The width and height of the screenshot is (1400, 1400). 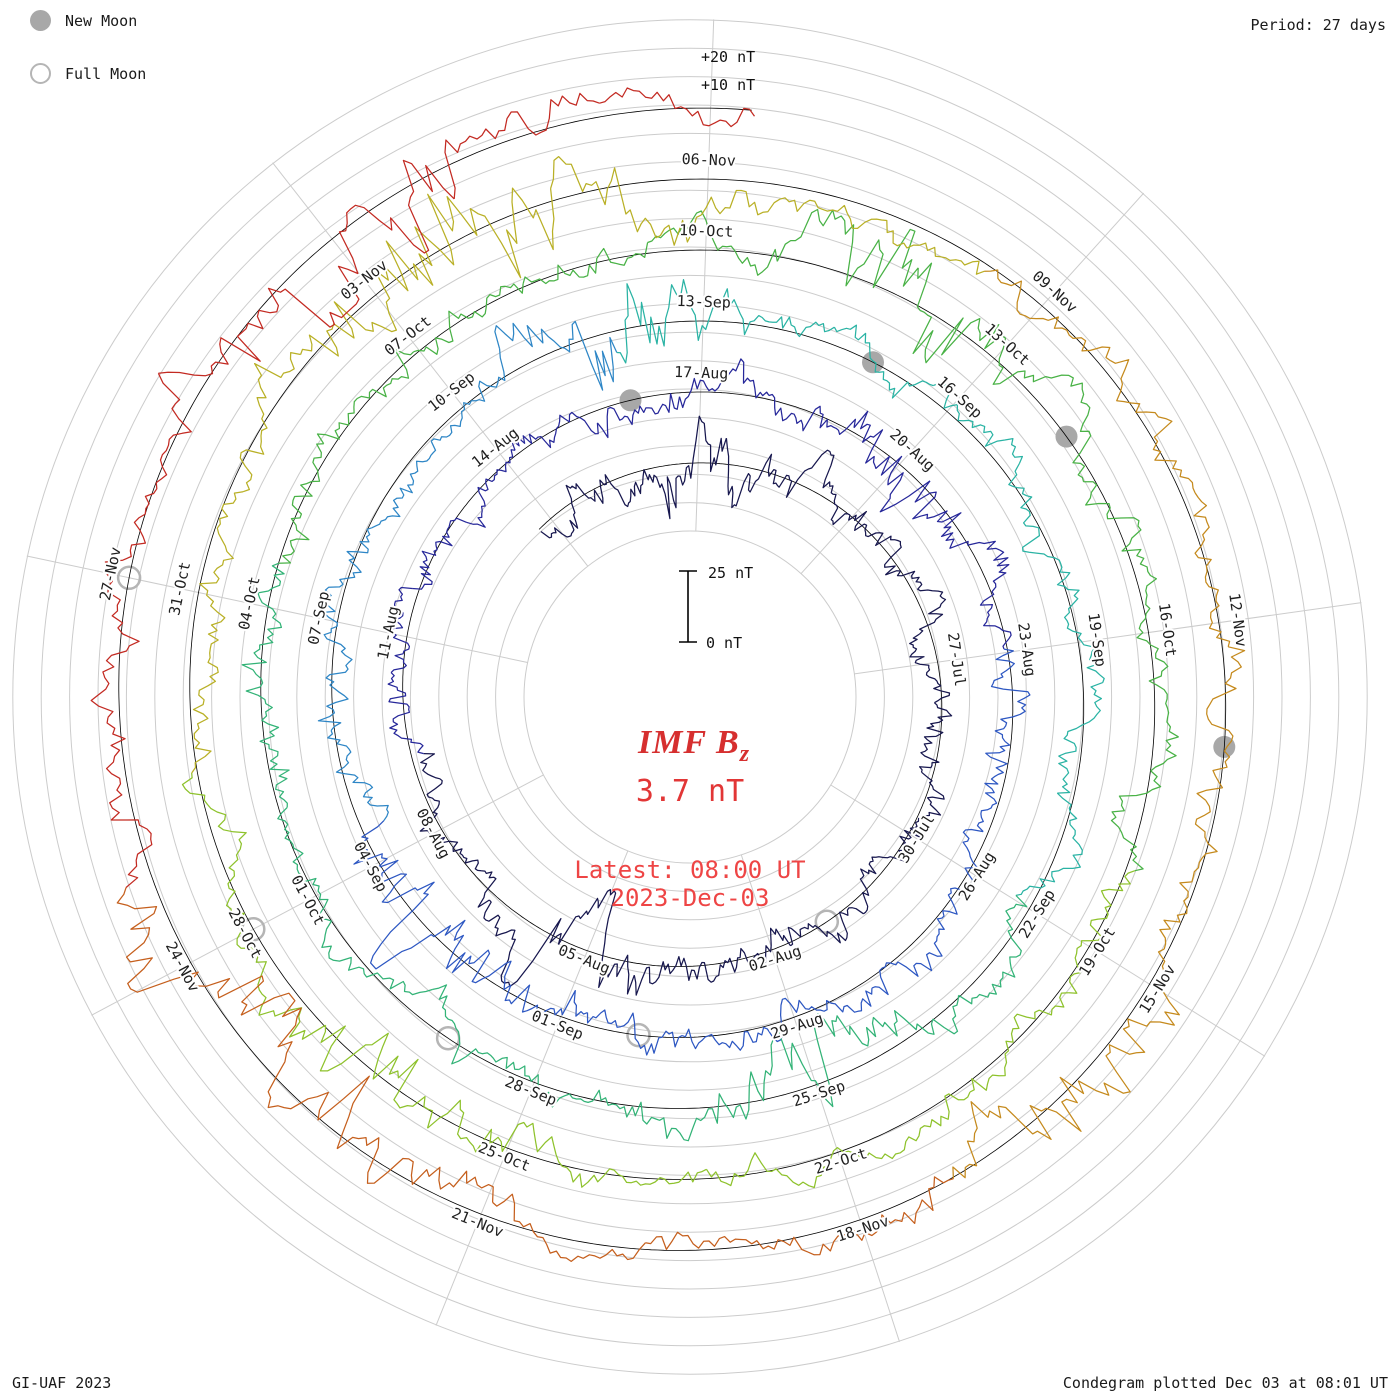 I want to click on date-label: 01-Oct, so click(x=307, y=900).